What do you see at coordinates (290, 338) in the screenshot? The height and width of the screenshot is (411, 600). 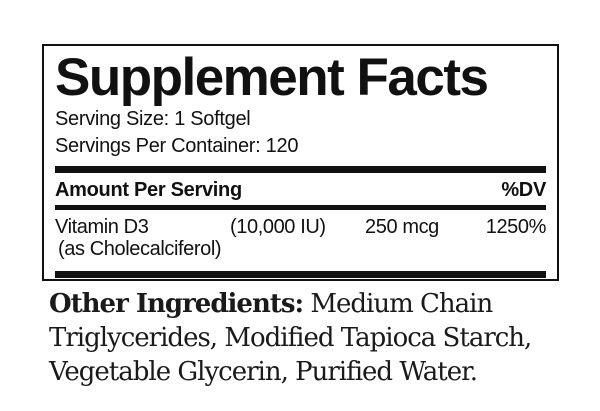 I see `other-ingredients-line-2: Triglycerides, Modified Tapioca Starch,` at bounding box center [290, 338].